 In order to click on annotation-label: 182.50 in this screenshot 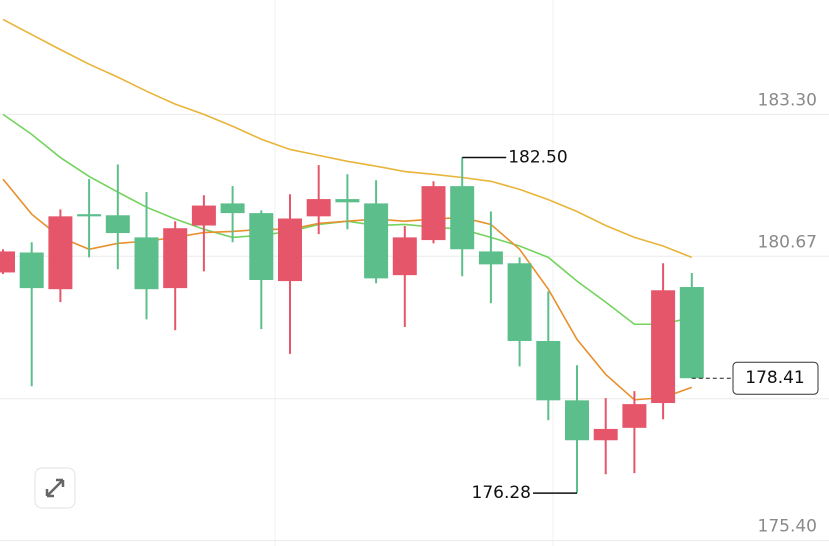, I will do `click(537, 158)`.